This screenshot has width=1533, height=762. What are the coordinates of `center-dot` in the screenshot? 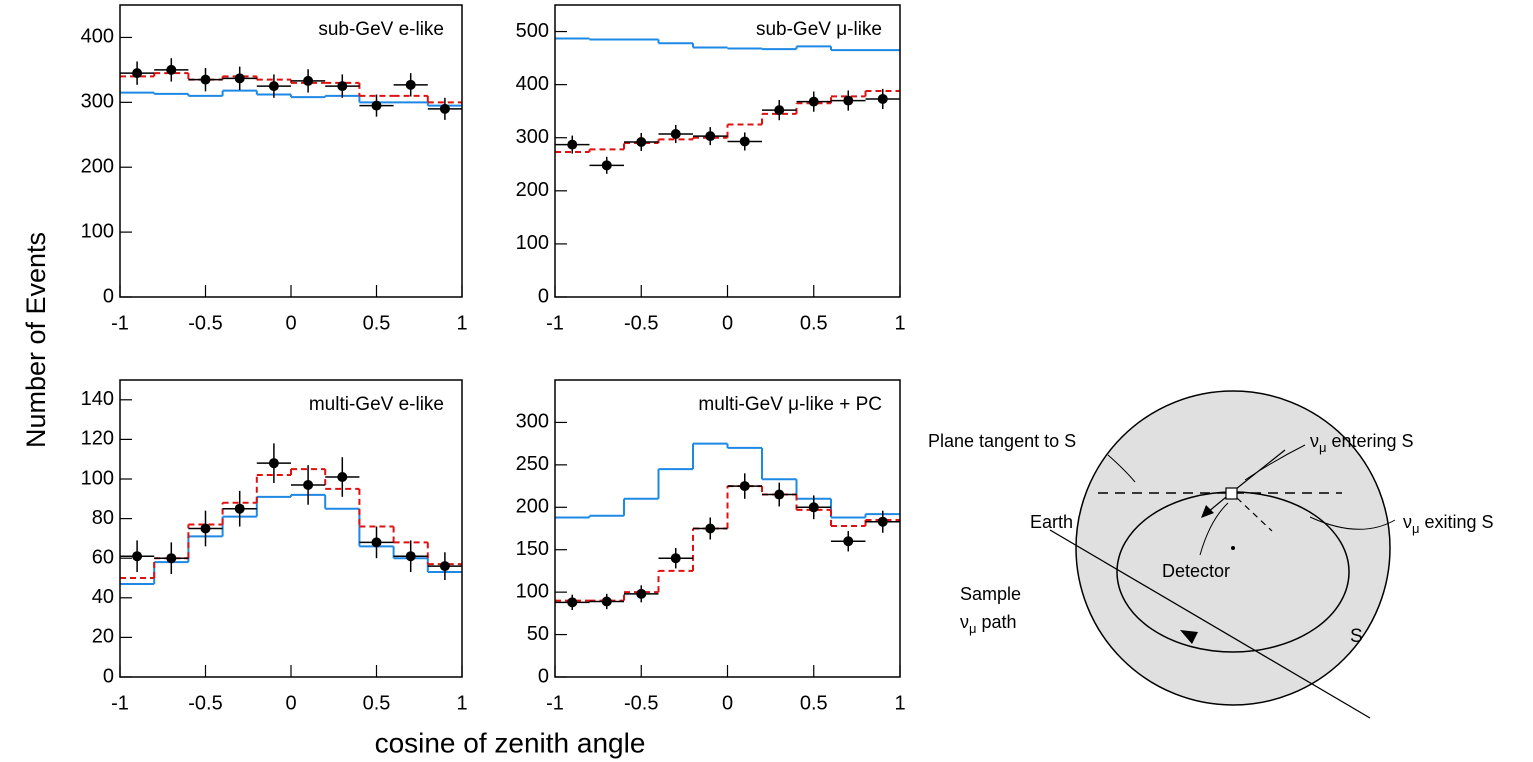 It's located at (1233, 548).